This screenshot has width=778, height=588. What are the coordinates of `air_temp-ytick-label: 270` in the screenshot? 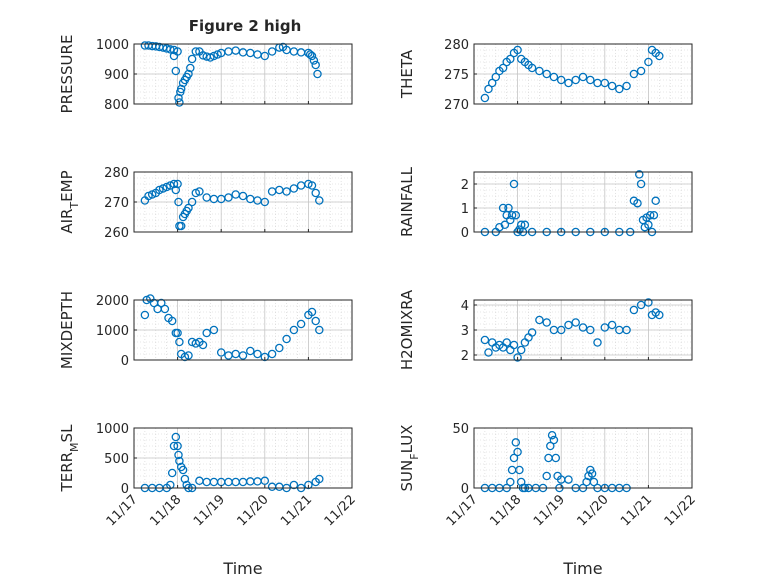 It's located at (116, 203).